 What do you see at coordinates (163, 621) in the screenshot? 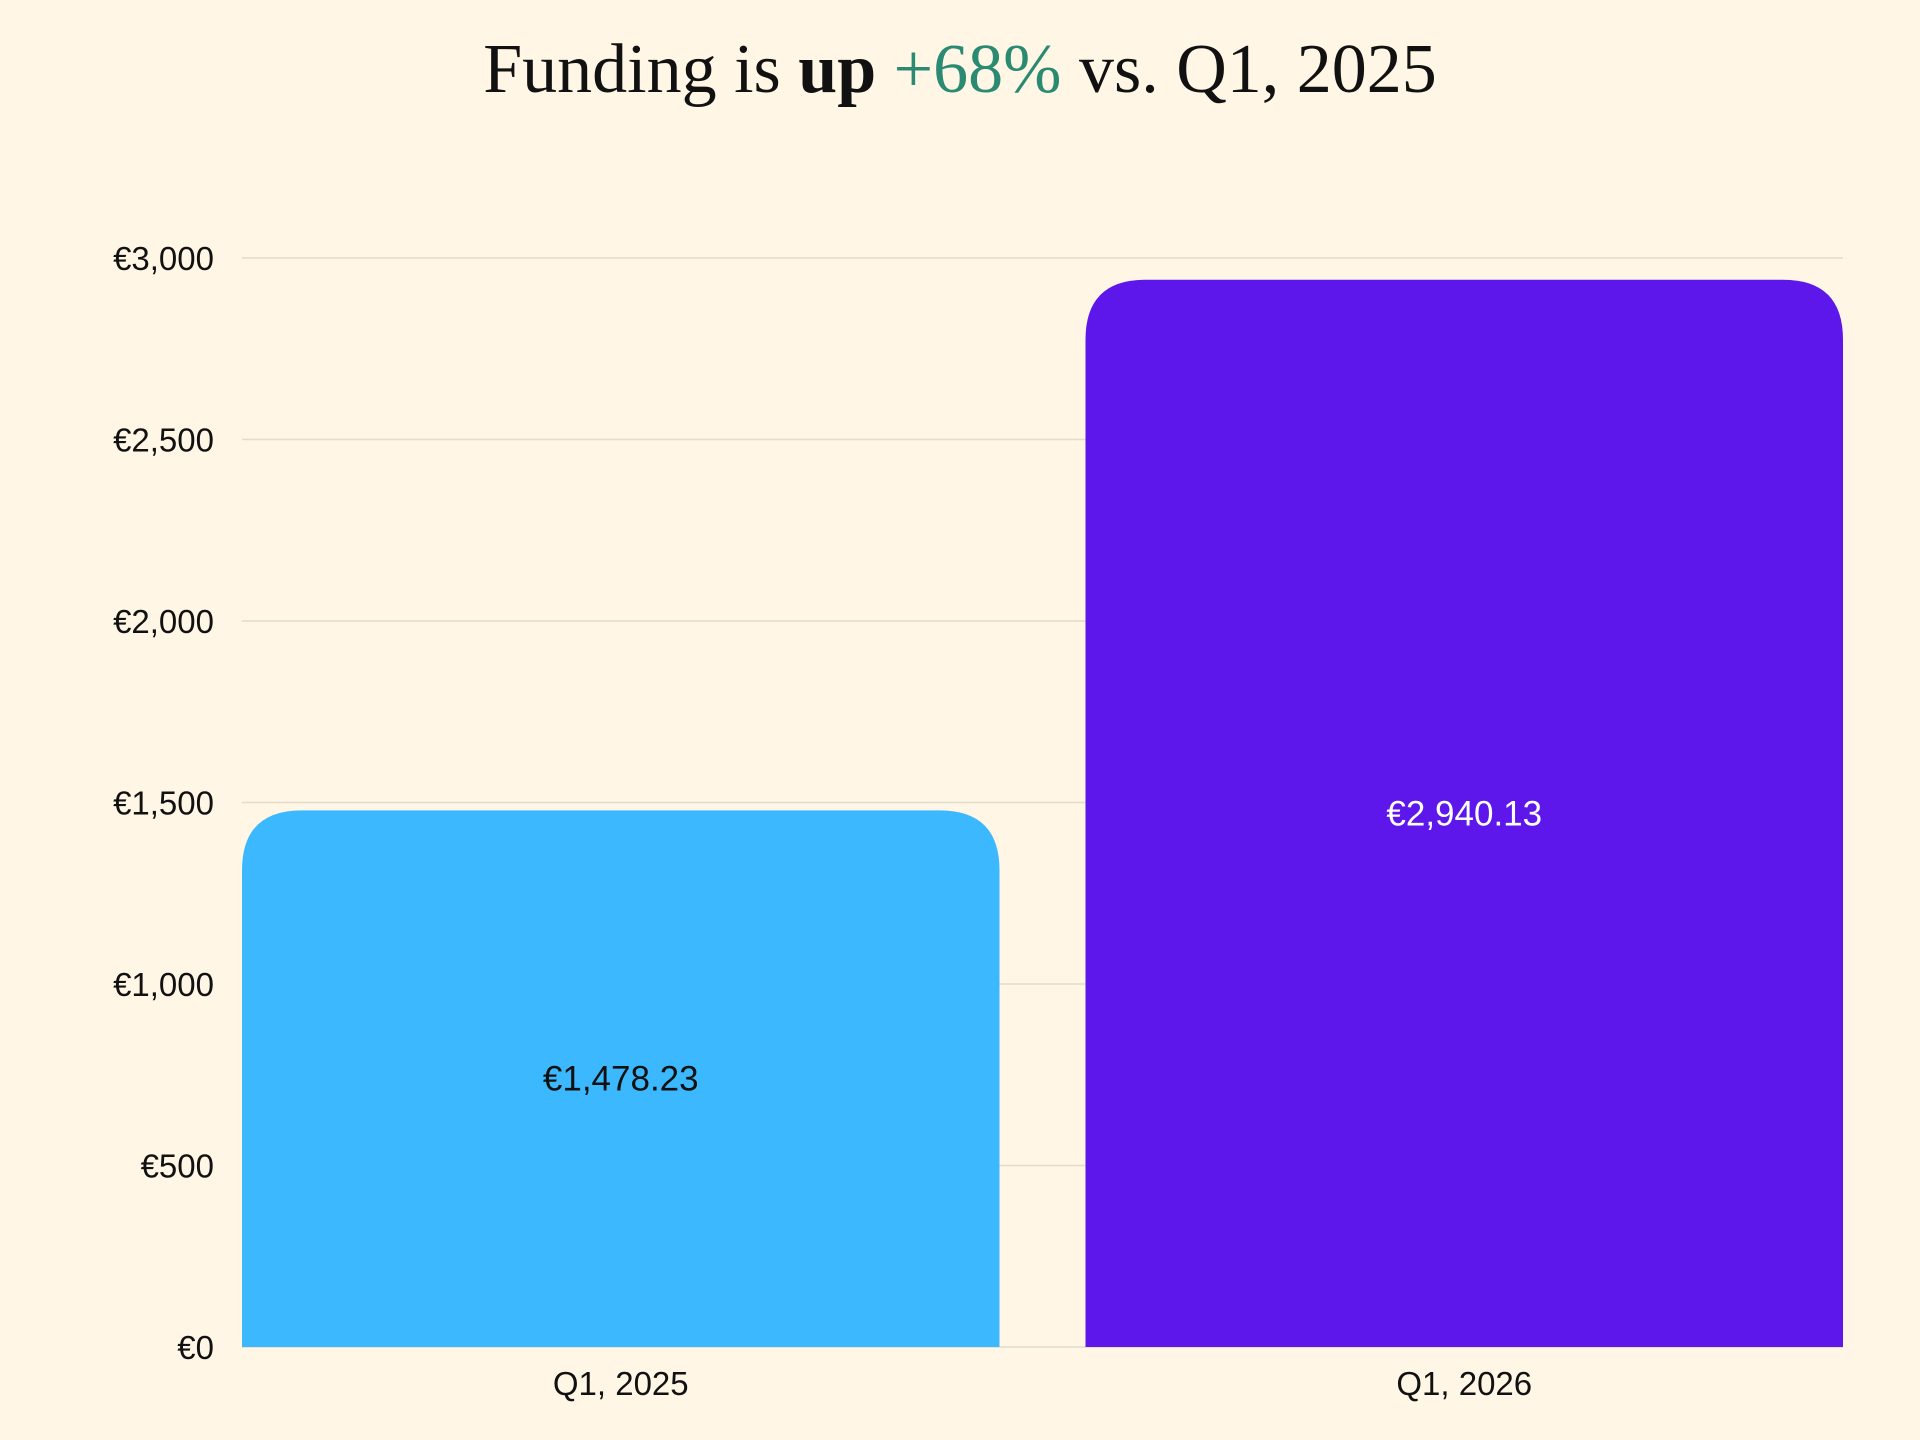
I see `y-tick-label: €2,000` at bounding box center [163, 621].